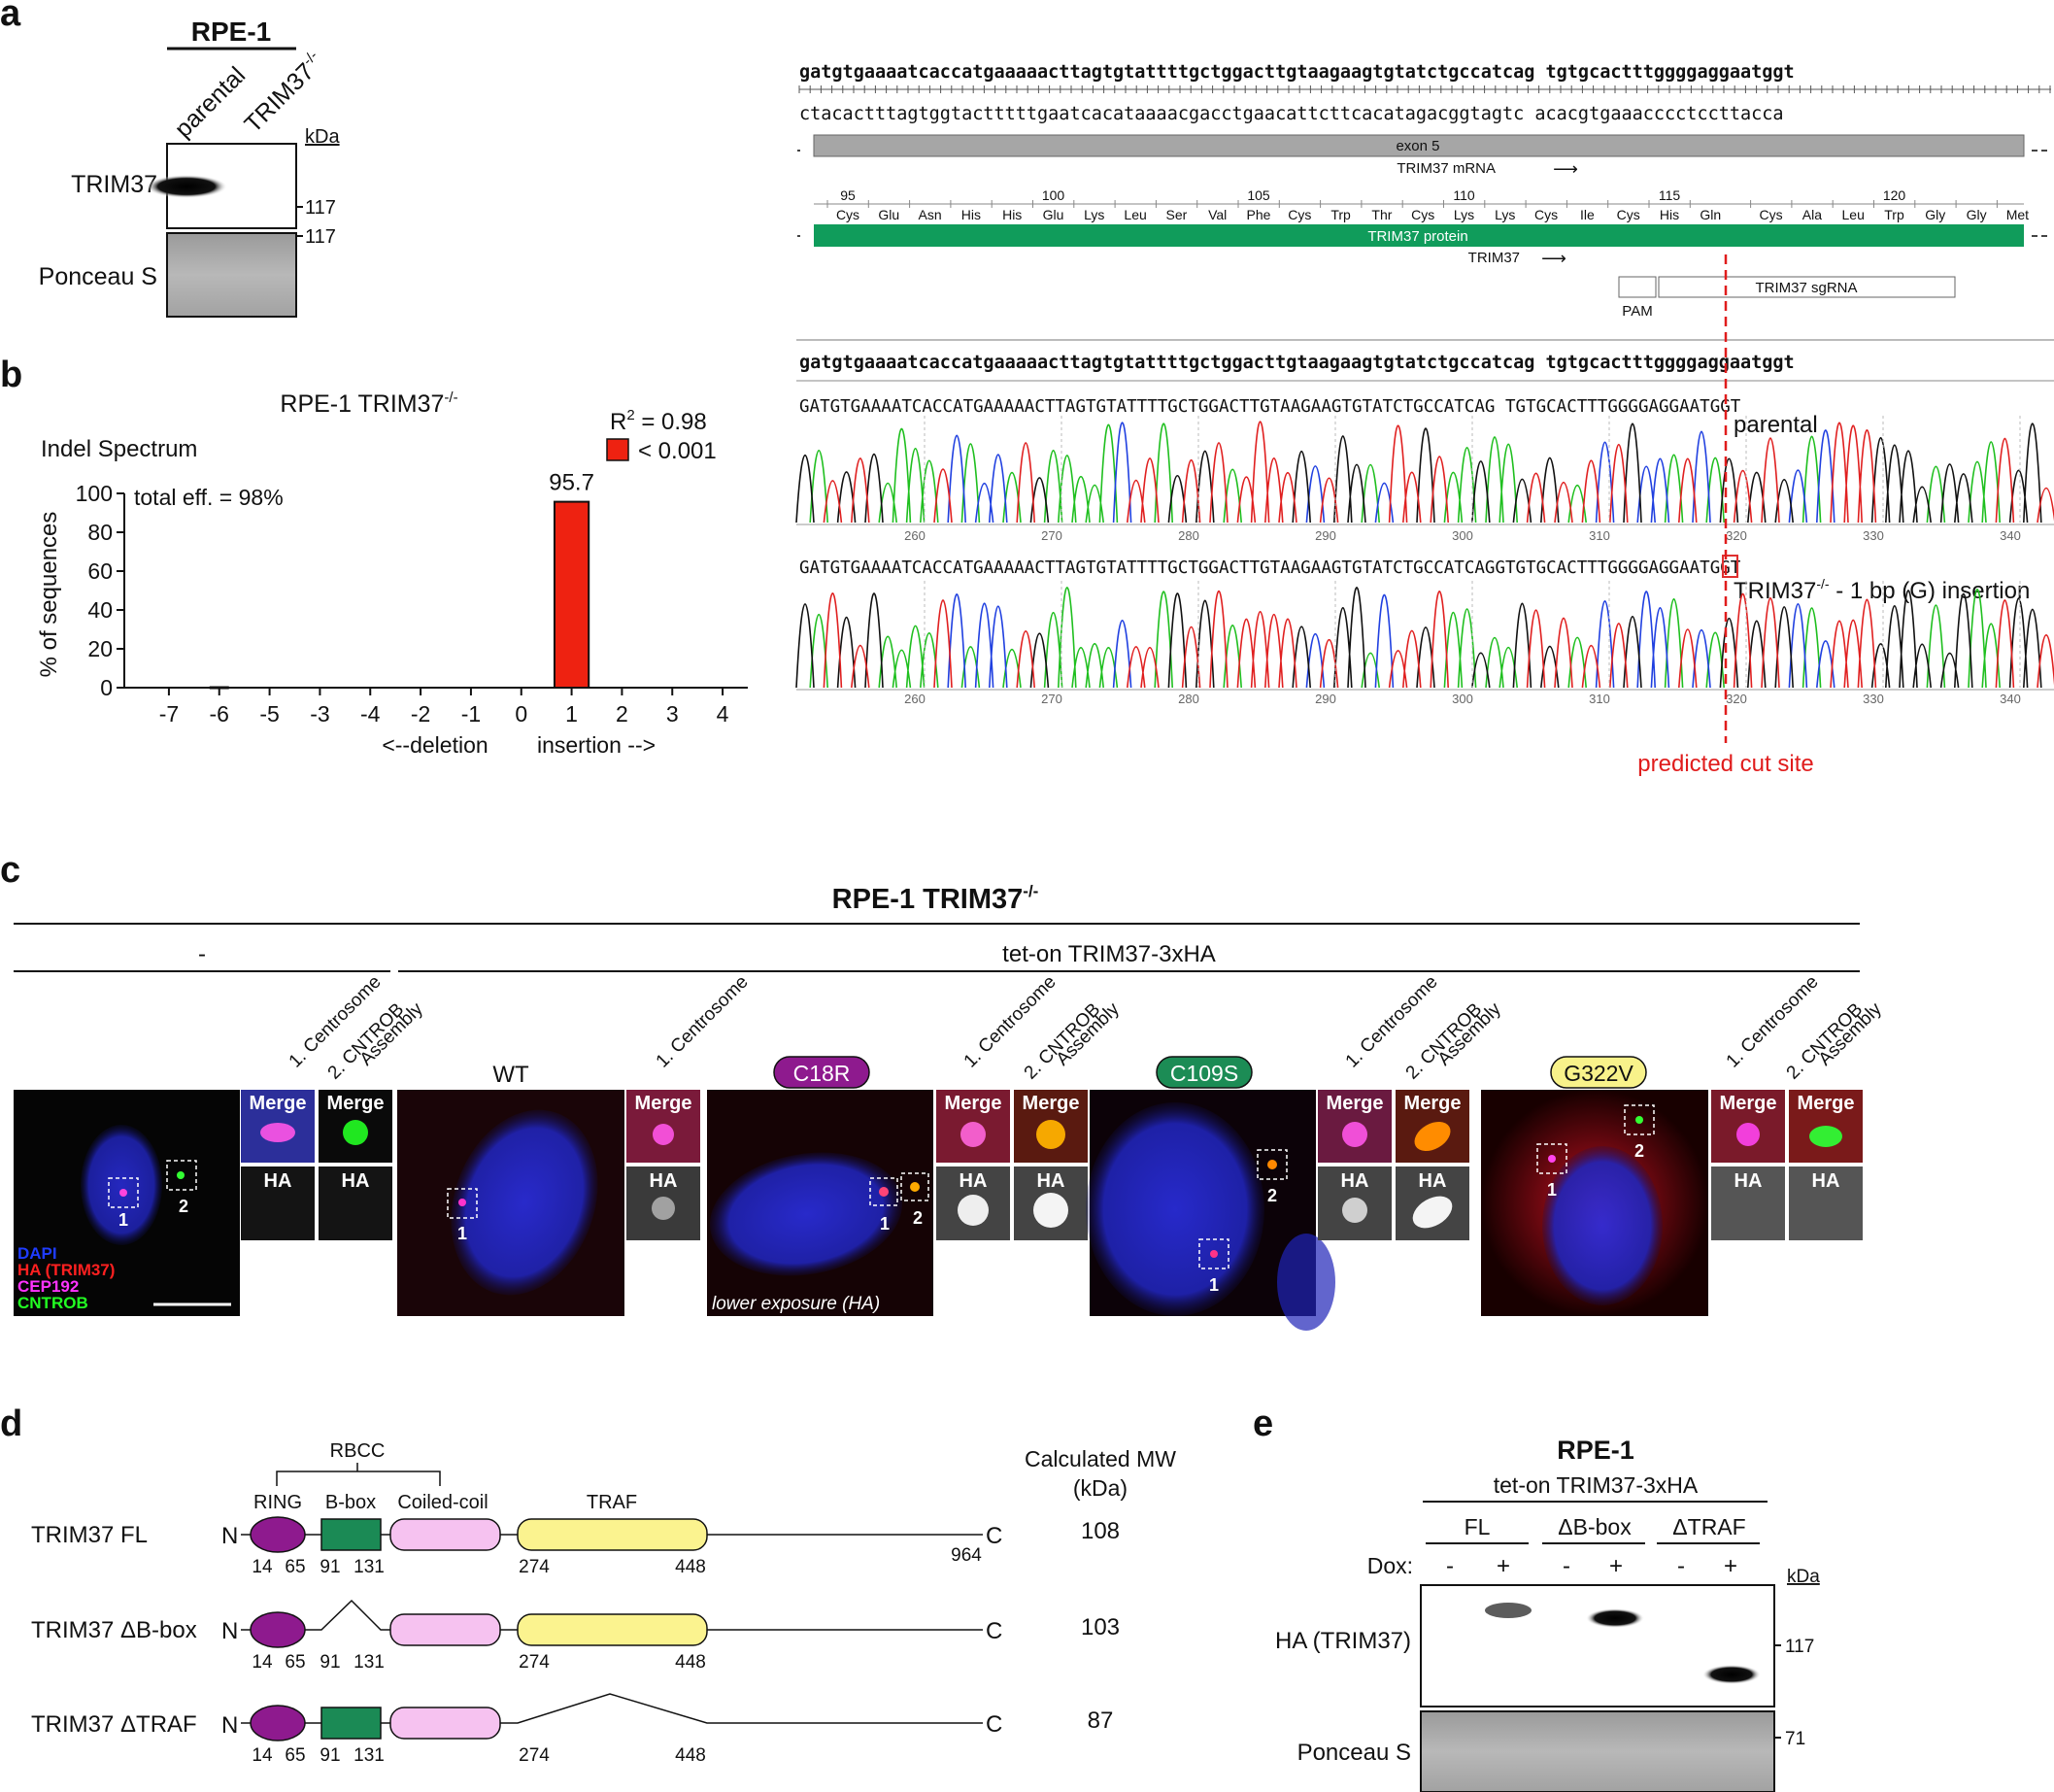 The height and width of the screenshot is (1792, 2054). Describe the element at coordinates (1503, 1566) in the screenshot. I see `e-dox-2: +` at that location.